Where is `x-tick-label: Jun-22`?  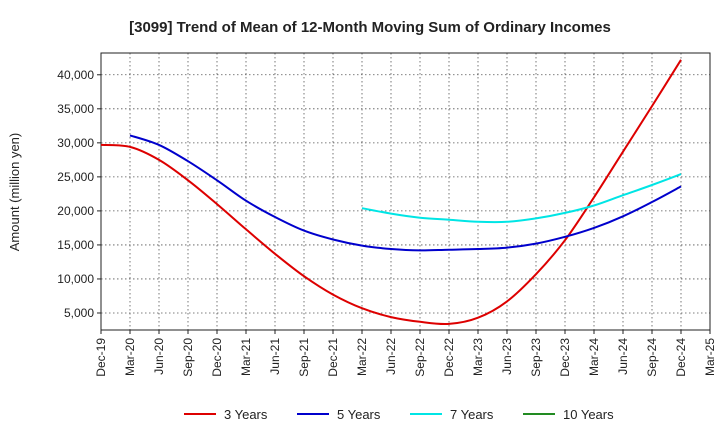
x-tick-label: Jun-22 is located at coordinates (391, 356).